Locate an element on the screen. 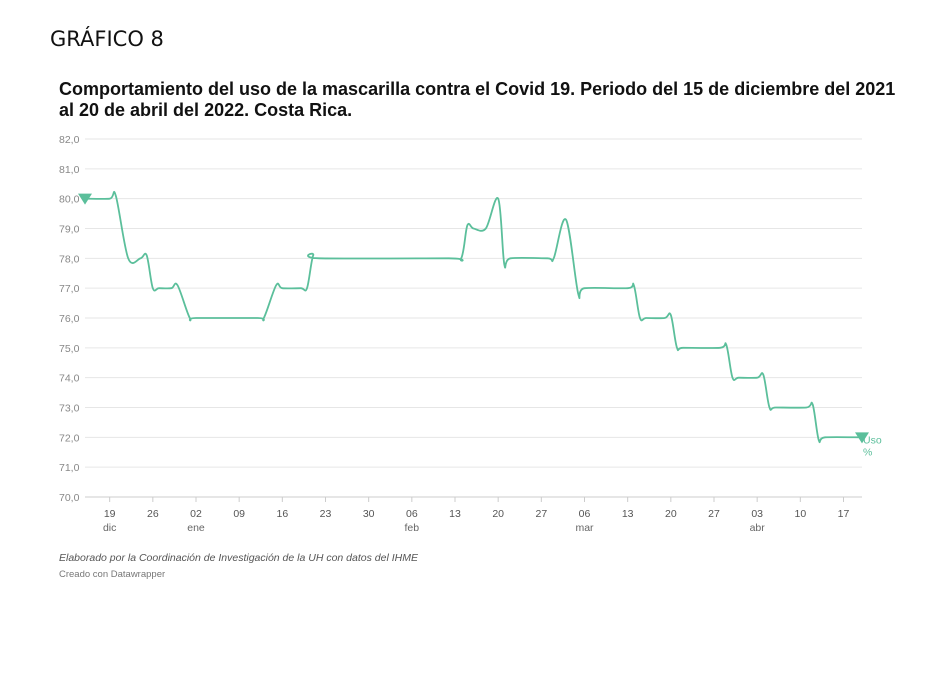  x-tick-label: 09 is located at coordinates (239, 514).